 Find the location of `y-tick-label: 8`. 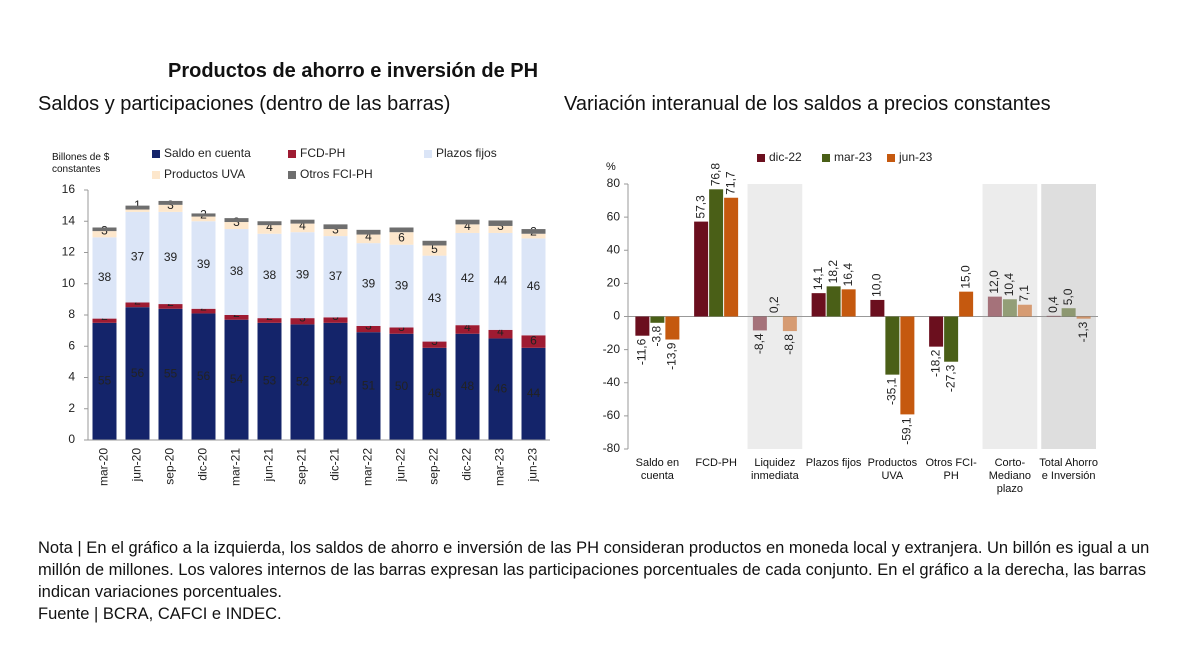

y-tick-label: 8 is located at coordinates (71, 314).